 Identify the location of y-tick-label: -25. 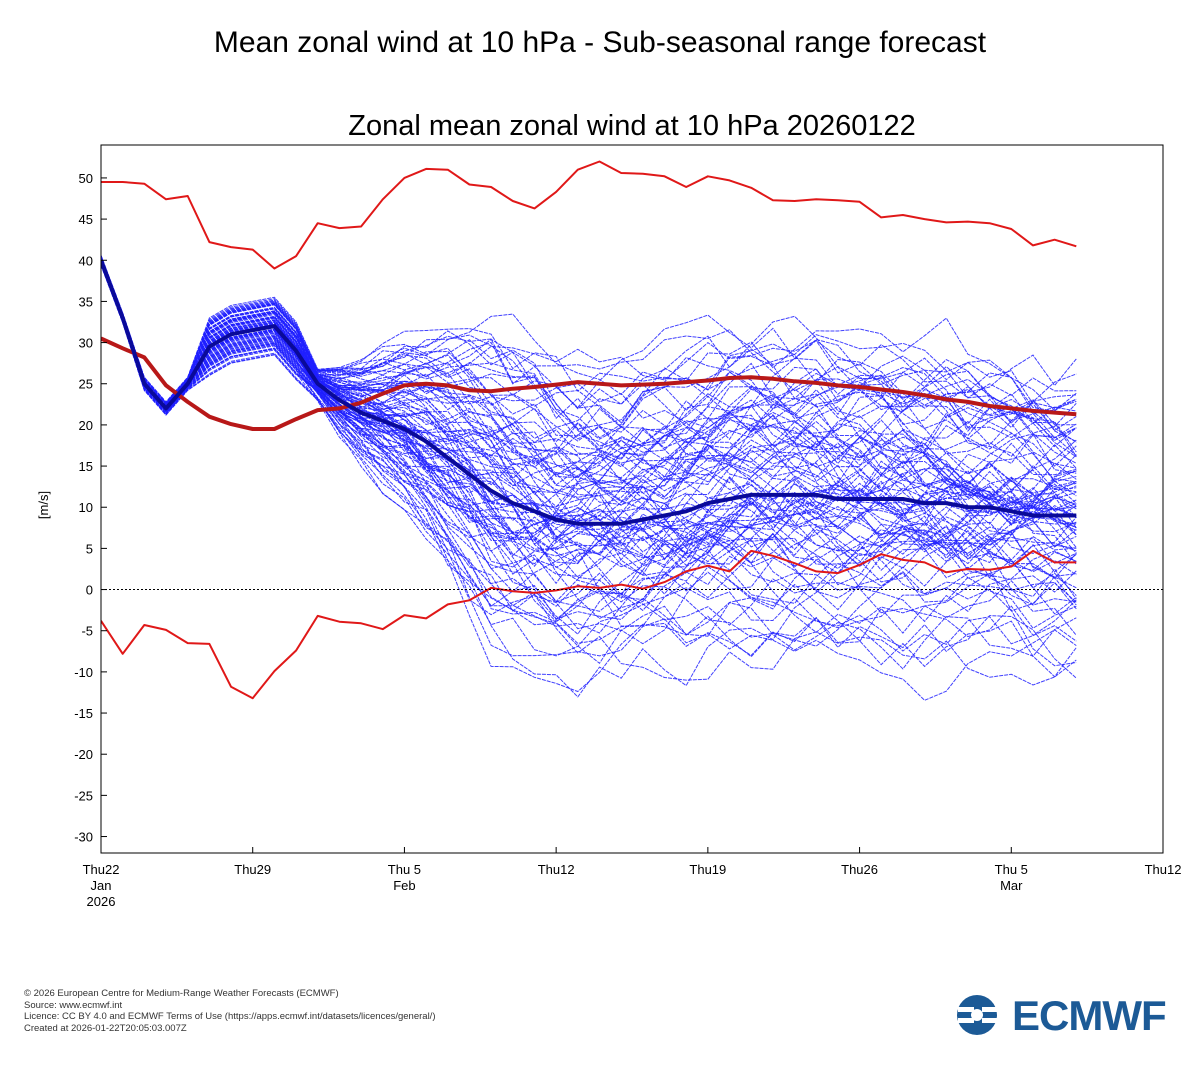
(83, 795).